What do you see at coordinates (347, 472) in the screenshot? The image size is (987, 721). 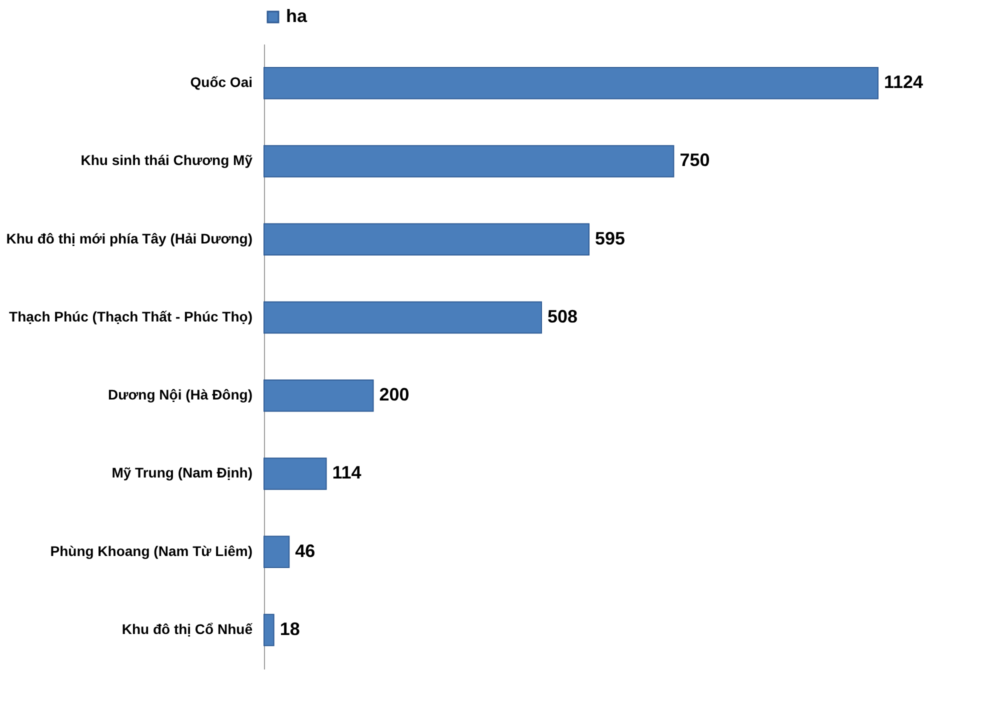 I see `data-label: 114` at bounding box center [347, 472].